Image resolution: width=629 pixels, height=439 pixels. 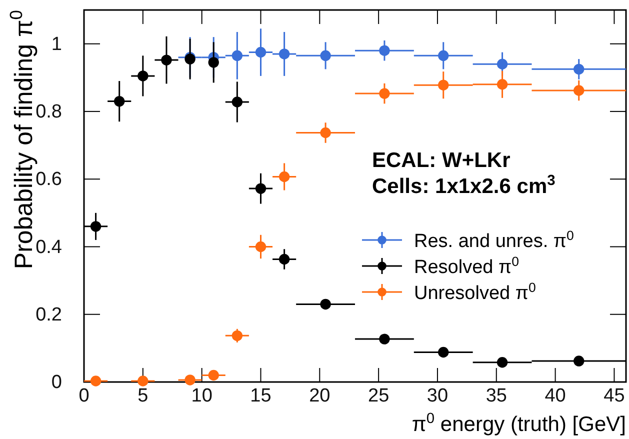 I want to click on annotation: Cells: 1x1x2.6 cm$^{3}$, so click(x=464, y=185).